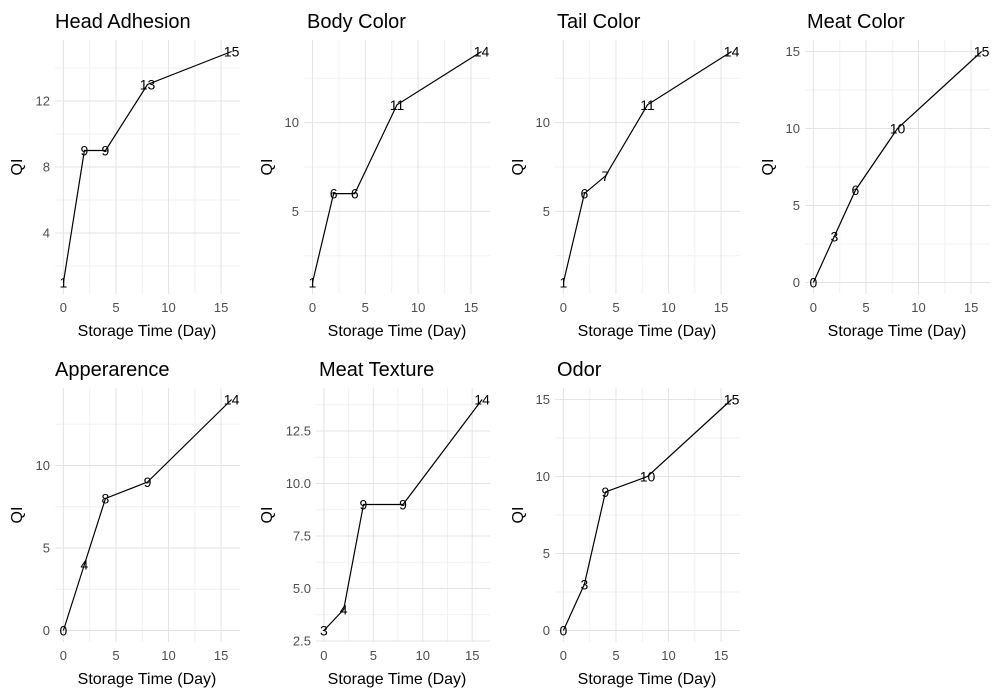 The height and width of the screenshot is (698, 1000). Describe the element at coordinates (46, 232) in the screenshot. I see `y-tick-label: 4` at that location.